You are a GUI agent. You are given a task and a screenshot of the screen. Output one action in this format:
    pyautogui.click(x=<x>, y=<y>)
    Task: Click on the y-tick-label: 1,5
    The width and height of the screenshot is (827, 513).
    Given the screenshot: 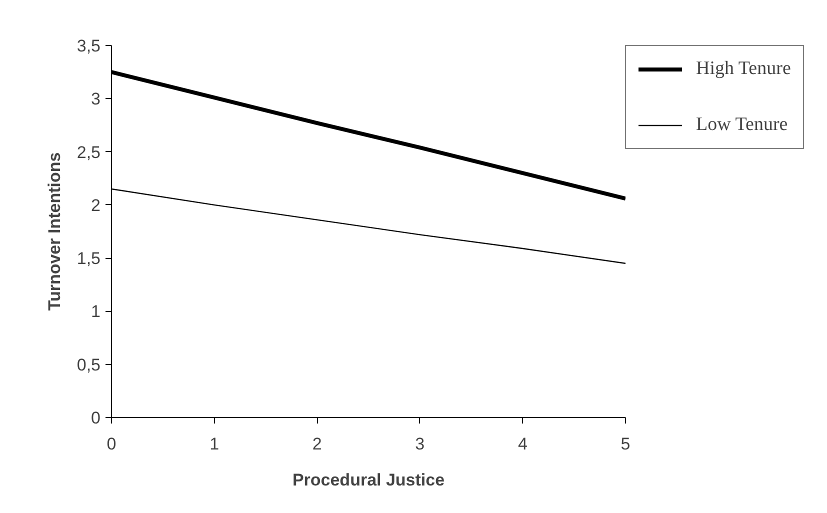 What is the action you would take?
    pyautogui.click(x=88, y=258)
    